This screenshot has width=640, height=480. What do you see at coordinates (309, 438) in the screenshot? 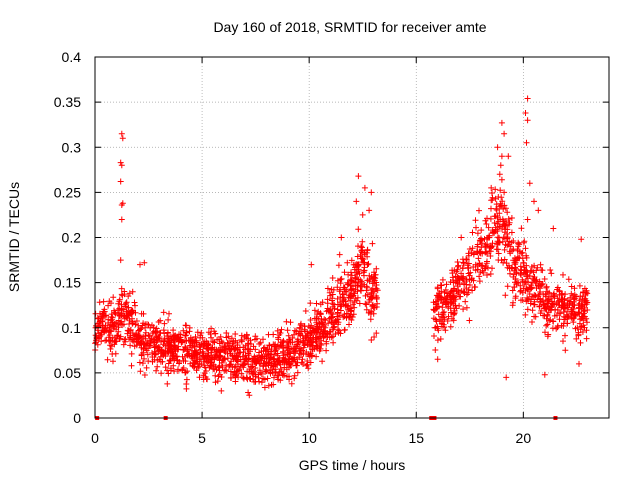
I see `x-tick-label: 10` at bounding box center [309, 438].